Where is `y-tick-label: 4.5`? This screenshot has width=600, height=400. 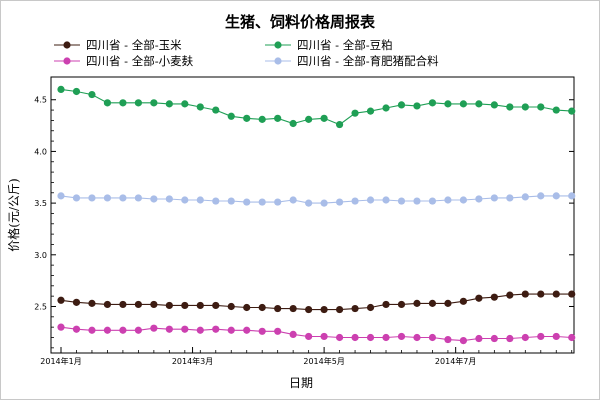
y-tick-label: 4.5 is located at coordinates (40, 100).